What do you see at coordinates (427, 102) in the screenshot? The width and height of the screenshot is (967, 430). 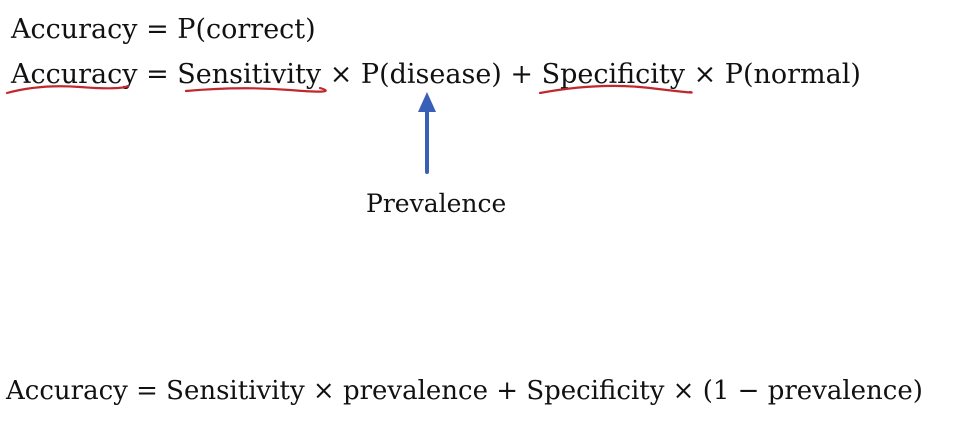 I see `up-arrow-icon` at bounding box center [427, 102].